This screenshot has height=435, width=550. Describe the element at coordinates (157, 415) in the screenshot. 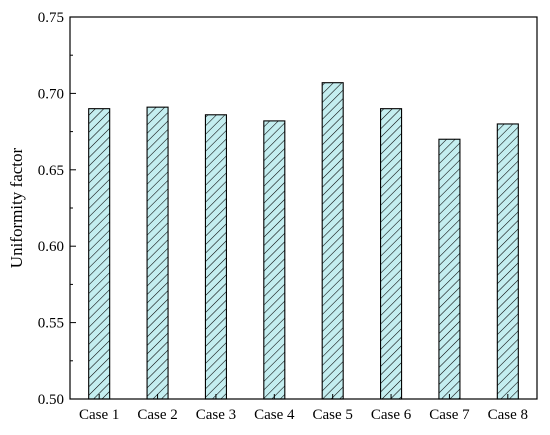

I see `x-tick-label: Case 2` at that location.